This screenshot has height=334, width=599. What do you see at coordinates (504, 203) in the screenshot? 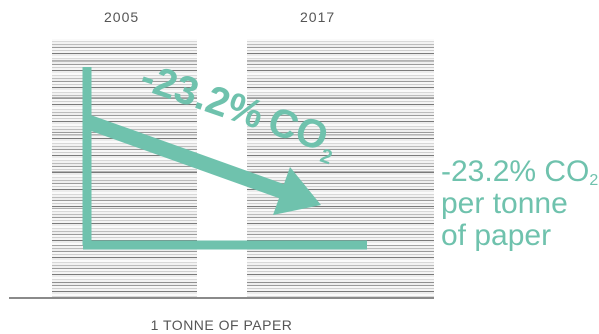
I see `side-caption-line-2: per tonne` at bounding box center [504, 203].